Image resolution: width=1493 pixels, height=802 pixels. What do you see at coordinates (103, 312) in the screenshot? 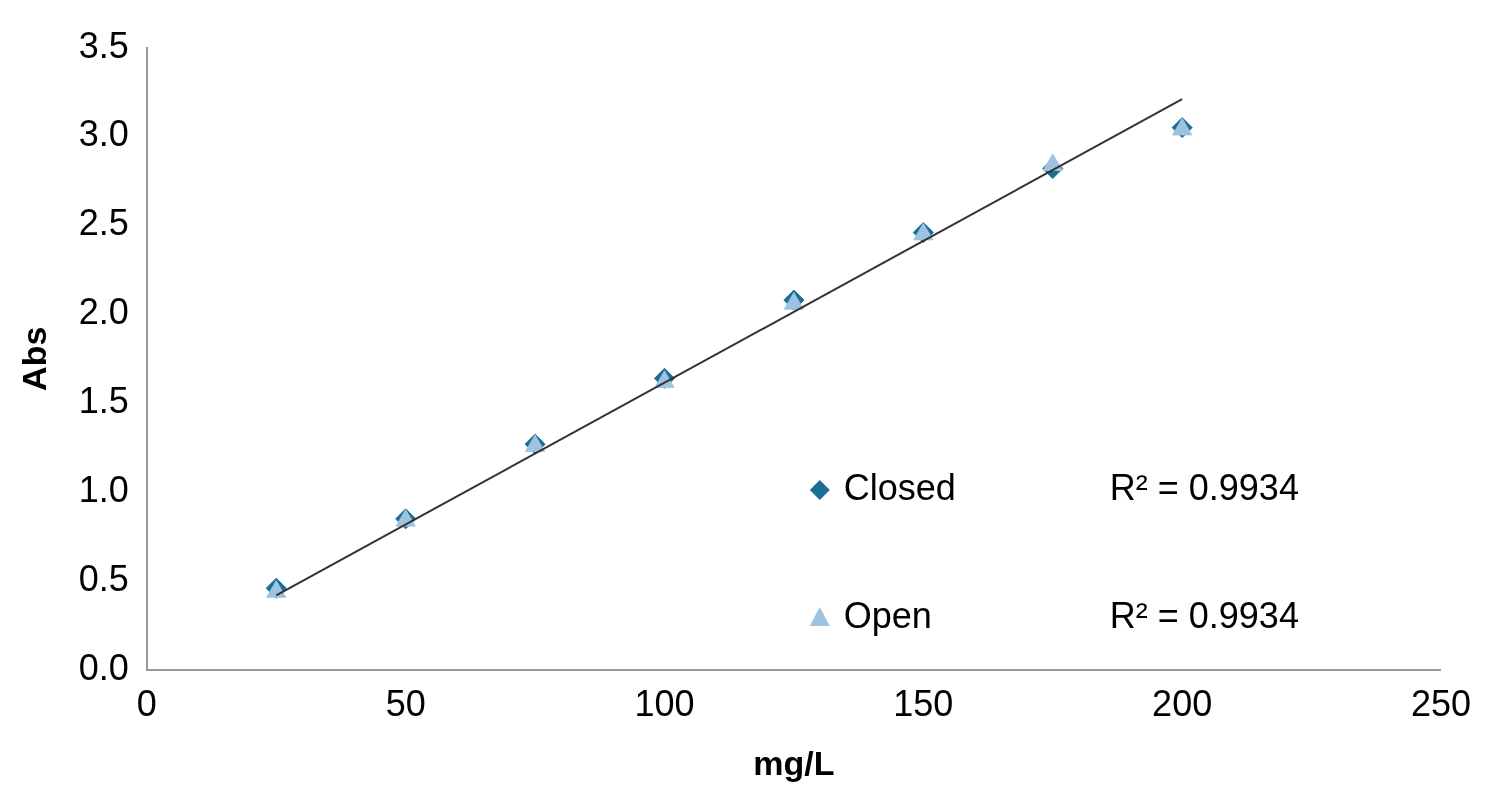
I see `y-tick-label: 2.0` at bounding box center [103, 312].